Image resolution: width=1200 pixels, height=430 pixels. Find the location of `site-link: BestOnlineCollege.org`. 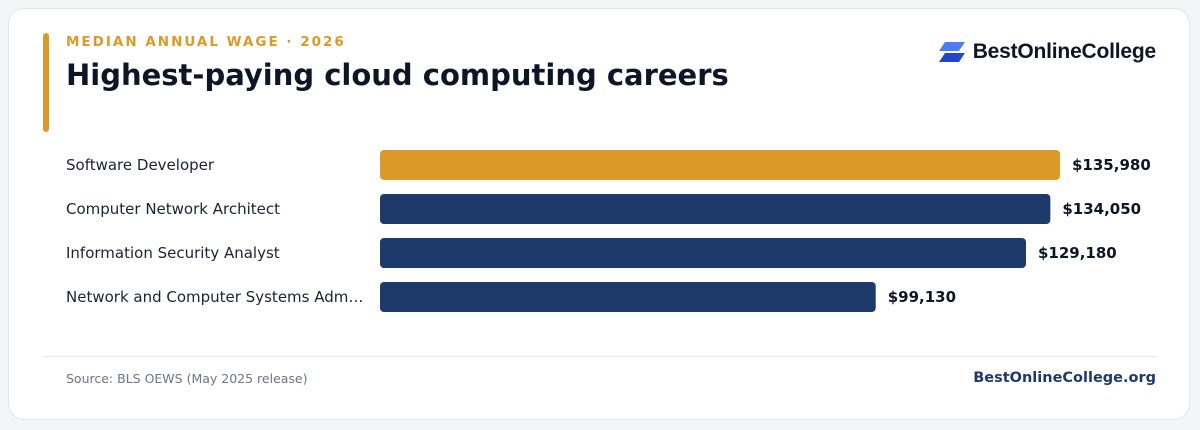

site-link: BestOnlineCollege.org is located at coordinates (1064, 378).